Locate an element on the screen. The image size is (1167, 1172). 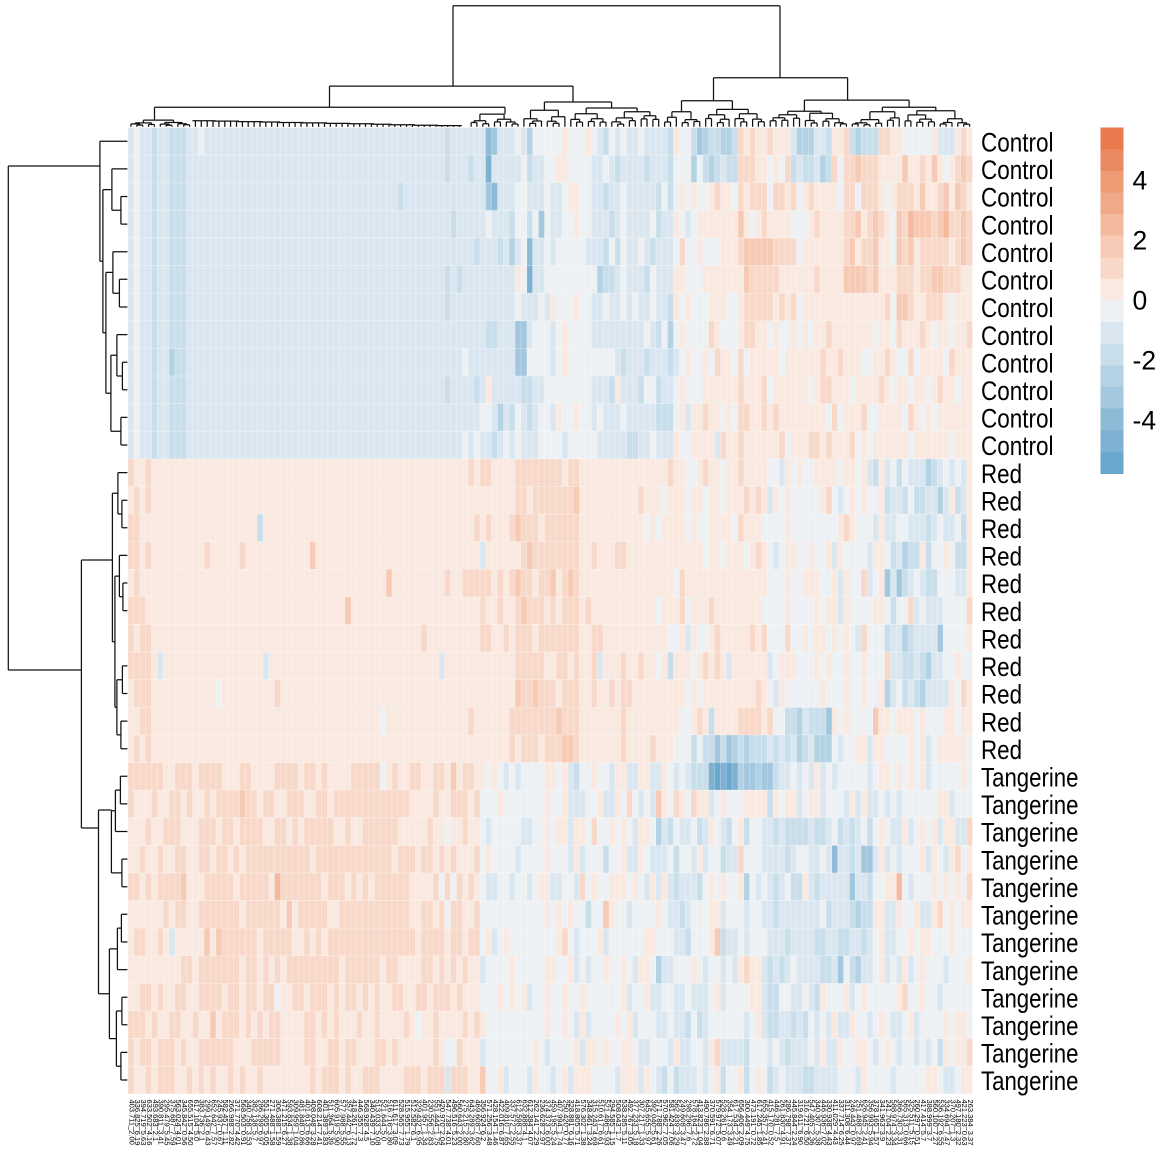
svg-text: 516.716_3.80 is located at coordinates (389, 1123).